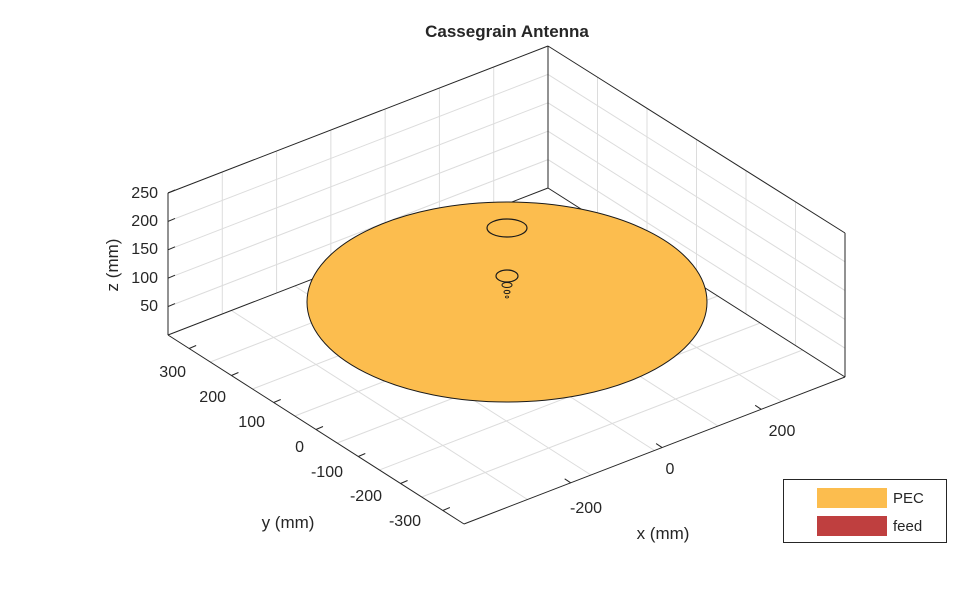 The height and width of the screenshot is (590, 980). What do you see at coordinates (782, 431) in the screenshot?
I see `x-tick-label: 200` at bounding box center [782, 431].